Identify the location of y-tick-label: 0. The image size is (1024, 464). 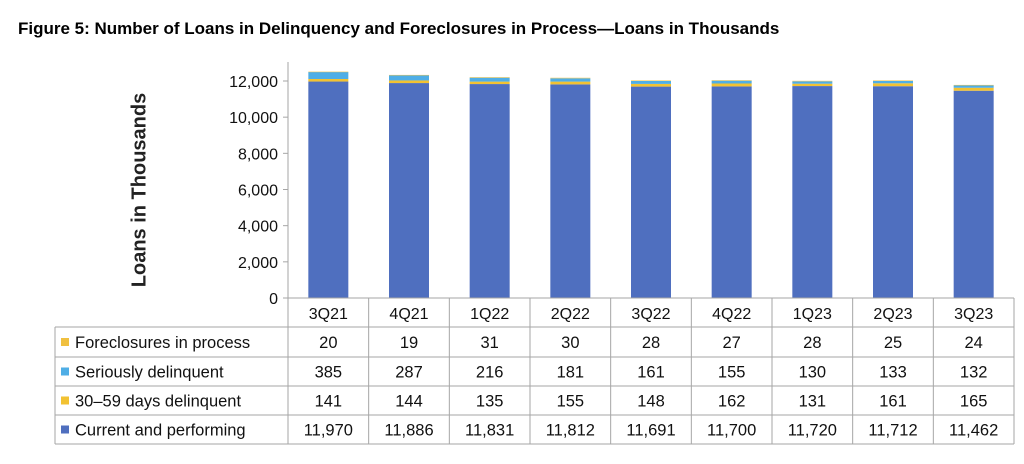
(273, 299).